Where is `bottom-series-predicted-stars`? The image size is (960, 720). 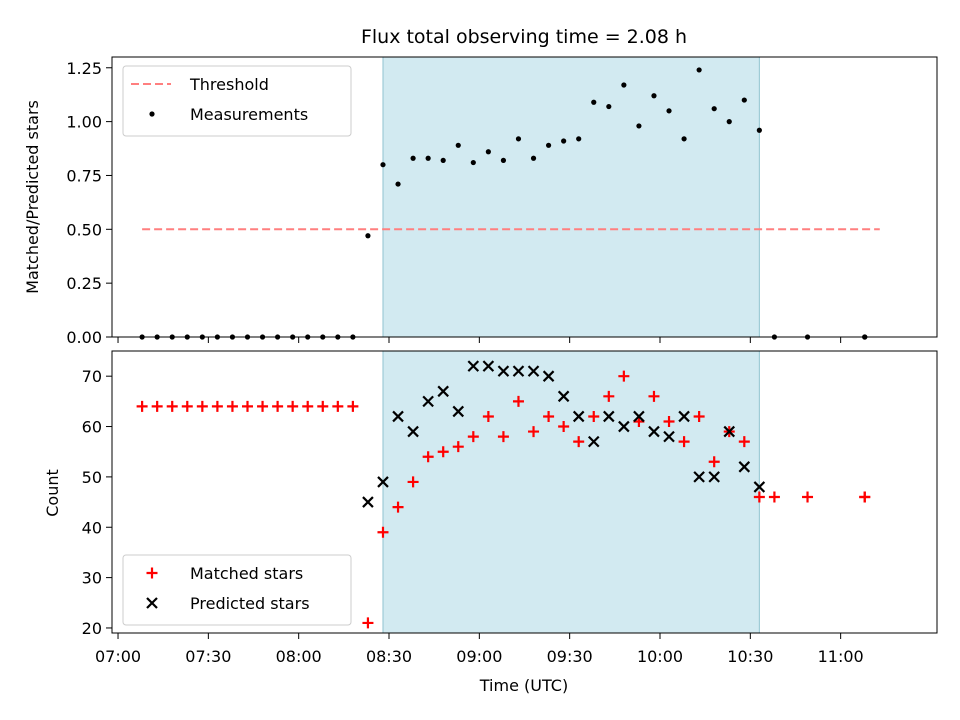 bottom-series-predicted-stars is located at coordinates (564, 434).